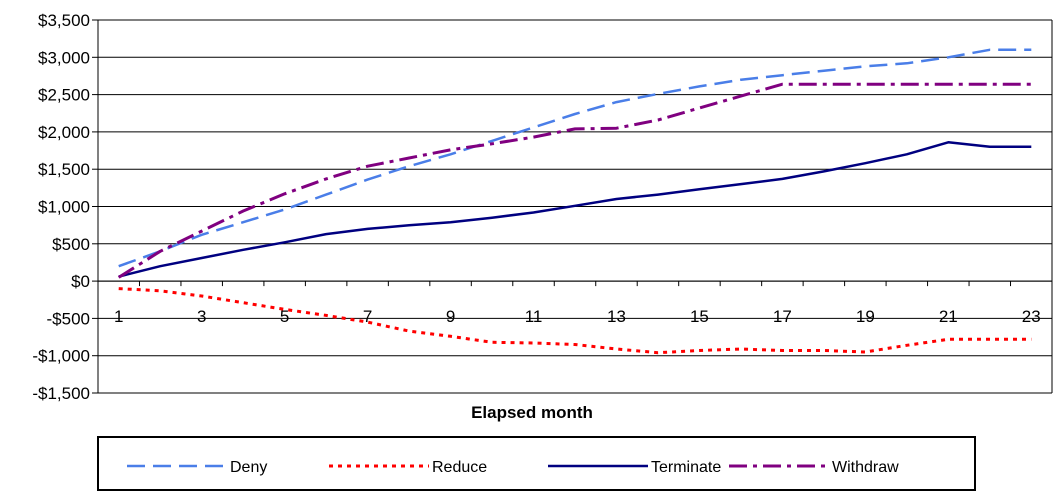 The width and height of the screenshot is (1057, 494). I want to click on y-tick-label: $1,500, so click(64, 169).